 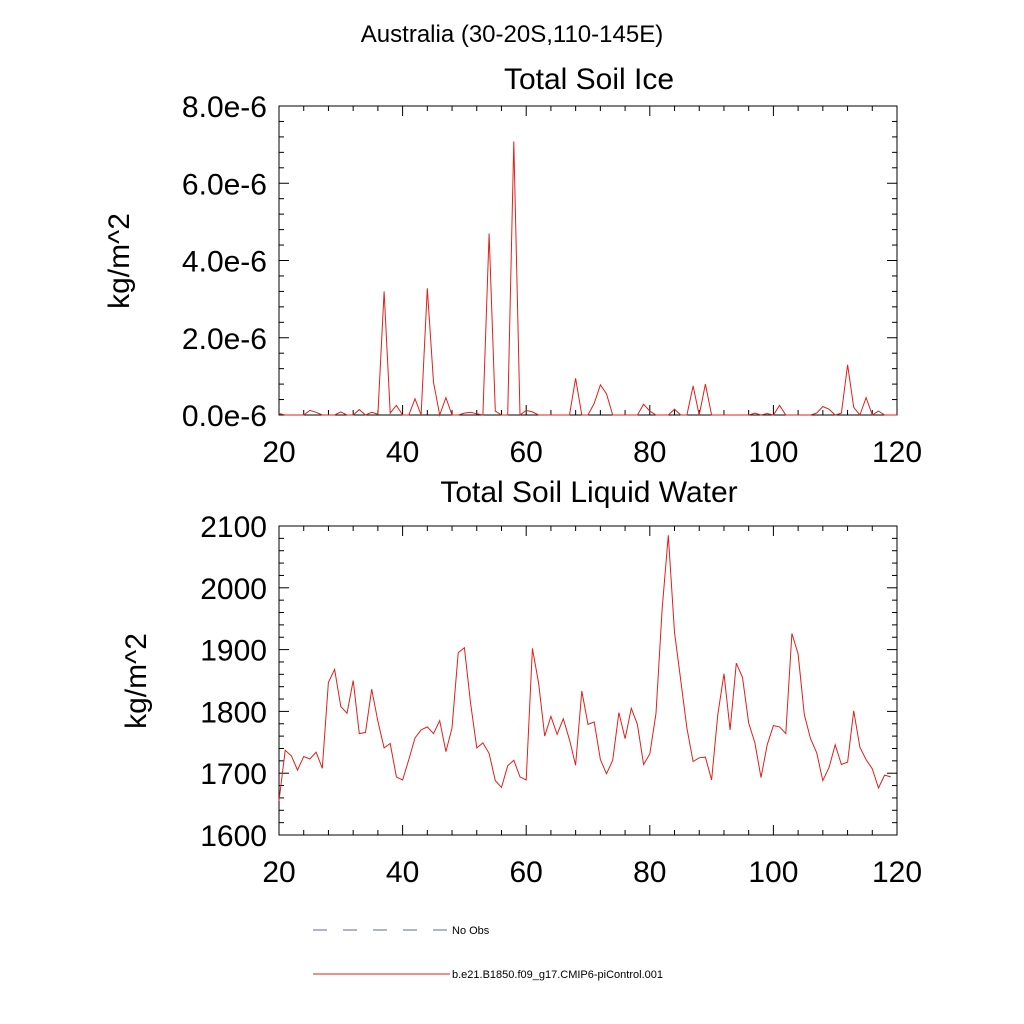 What do you see at coordinates (224, 339) in the screenshot?
I see `y-tick-label: 2.0e-6` at bounding box center [224, 339].